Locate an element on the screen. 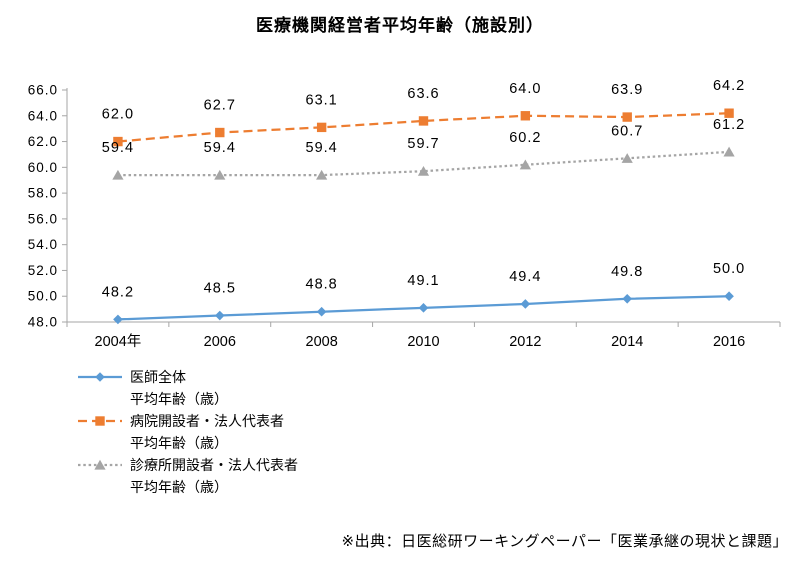 This screenshot has height=566, width=800. legend-swatch-diamond-icon is located at coordinates (100, 377).